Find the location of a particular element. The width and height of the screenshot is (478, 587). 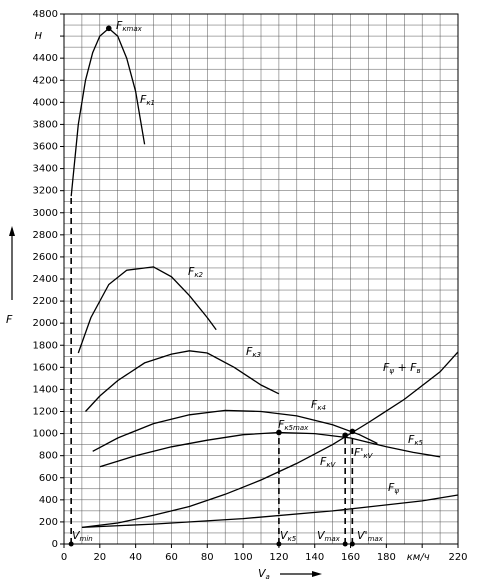

x-tick-label: 20 is located at coordinates (99, 557).